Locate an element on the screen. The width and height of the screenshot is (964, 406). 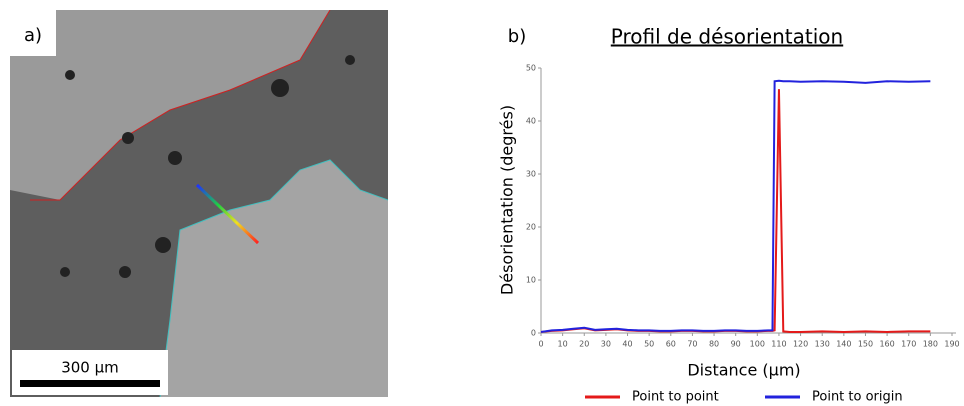
x-tick-label: 70 is located at coordinates (692, 344).